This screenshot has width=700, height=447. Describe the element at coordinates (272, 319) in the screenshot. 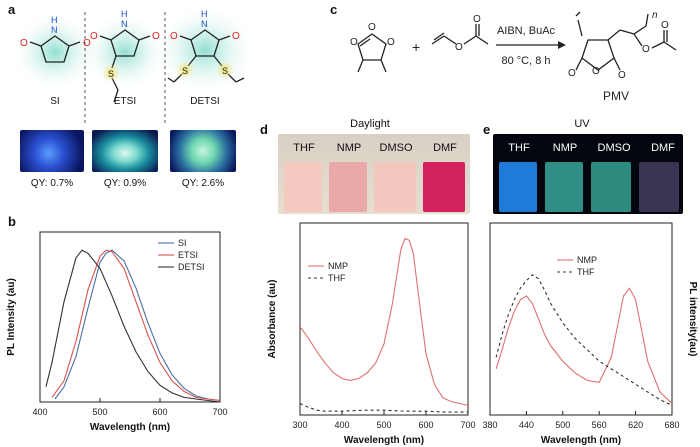

I see `y-axis-label: Absorbance (au)` at that location.